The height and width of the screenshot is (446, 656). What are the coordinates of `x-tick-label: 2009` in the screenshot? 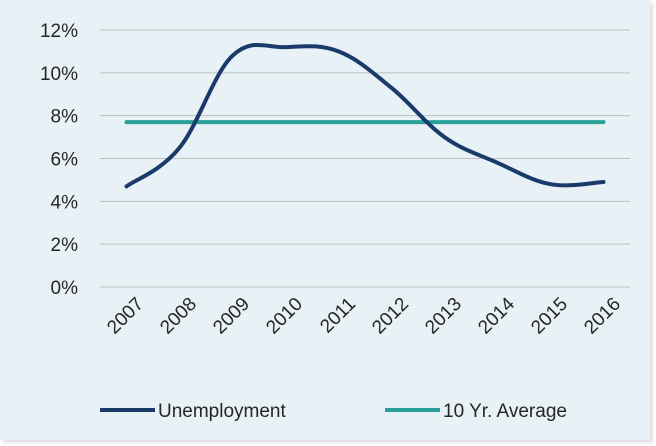 It's located at (231, 316).